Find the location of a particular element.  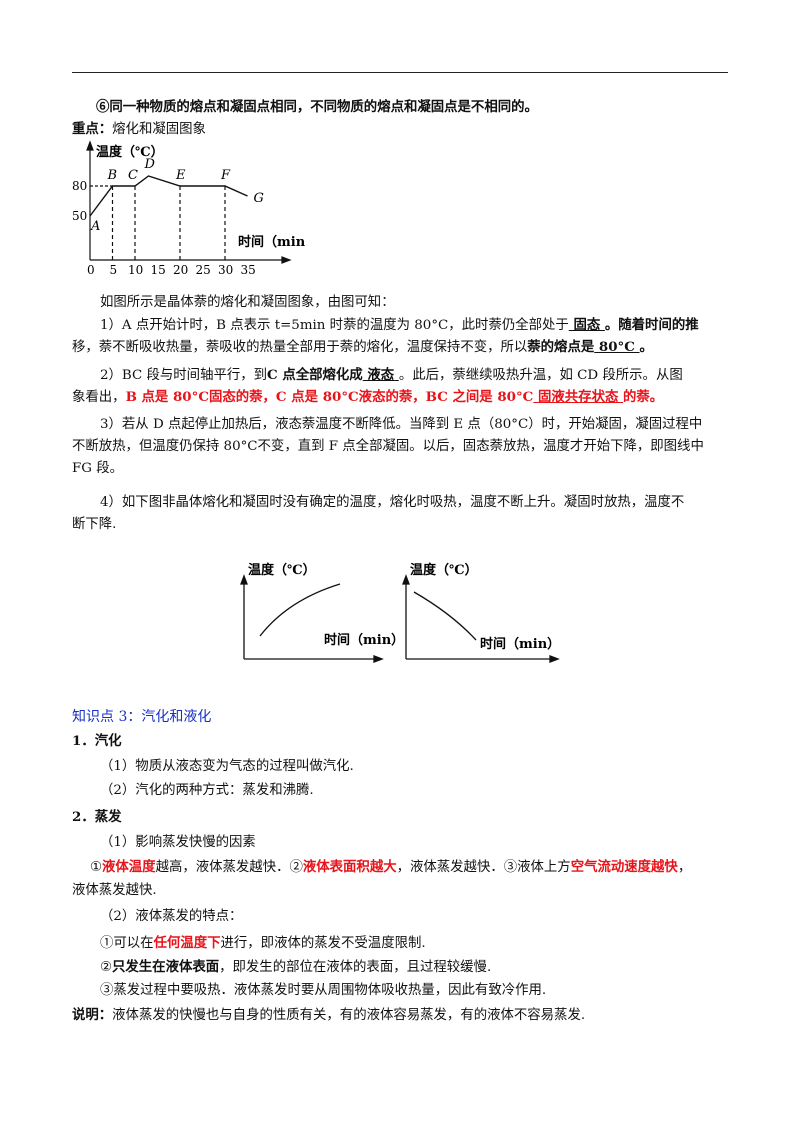

rising-curve is located at coordinates (300, 610).